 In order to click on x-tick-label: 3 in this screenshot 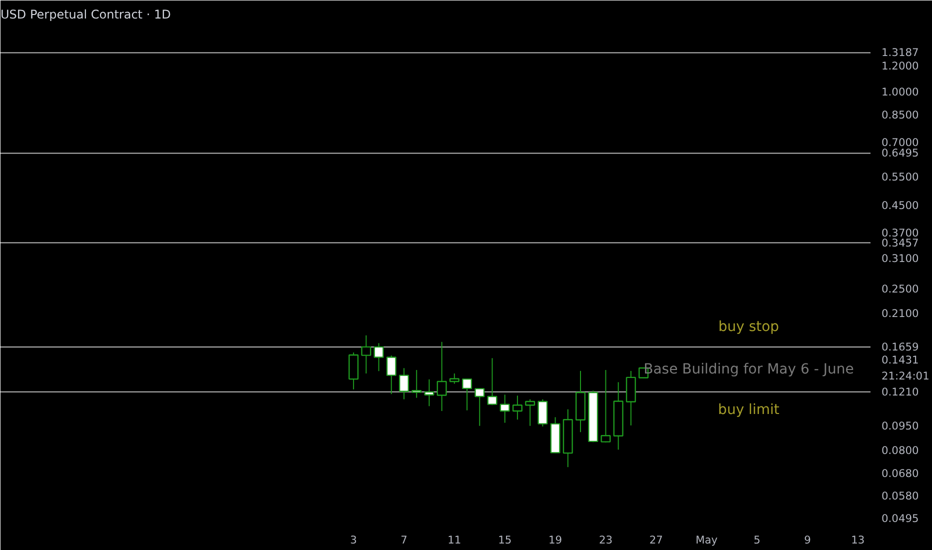, I will do `click(353, 540)`.